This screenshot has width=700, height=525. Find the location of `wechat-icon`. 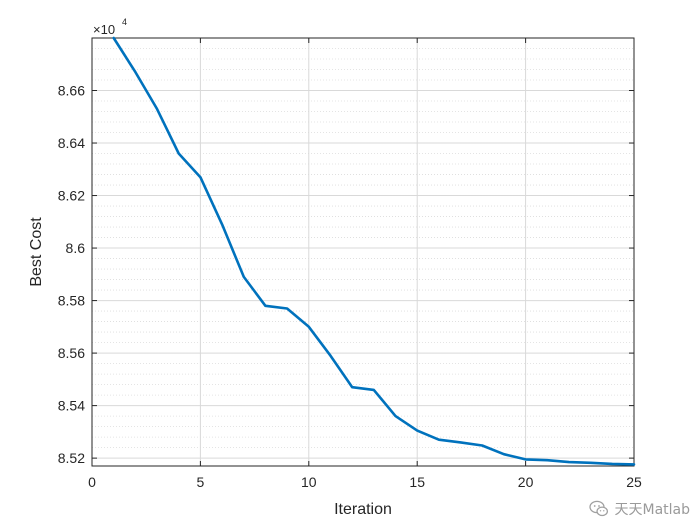

wechat-icon is located at coordinates (599, 508).